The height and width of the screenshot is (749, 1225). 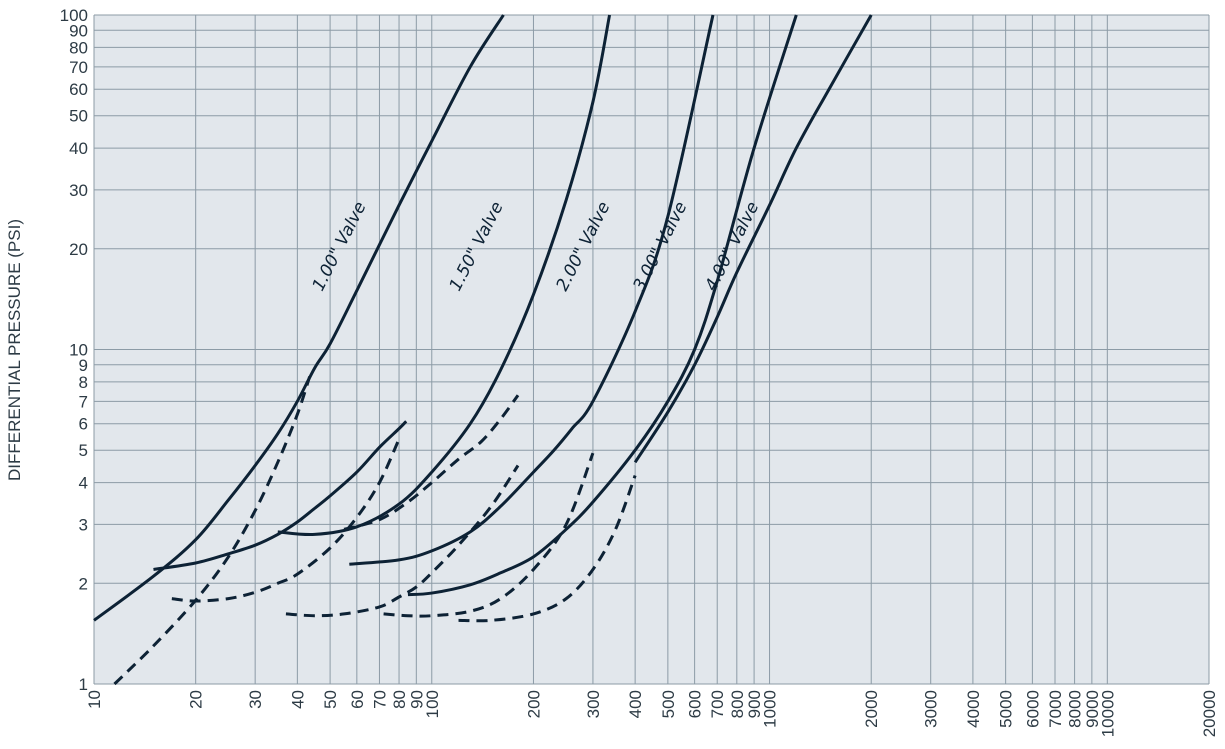 I want to click on y-tick-label: 2, so click(x=83, y=583).